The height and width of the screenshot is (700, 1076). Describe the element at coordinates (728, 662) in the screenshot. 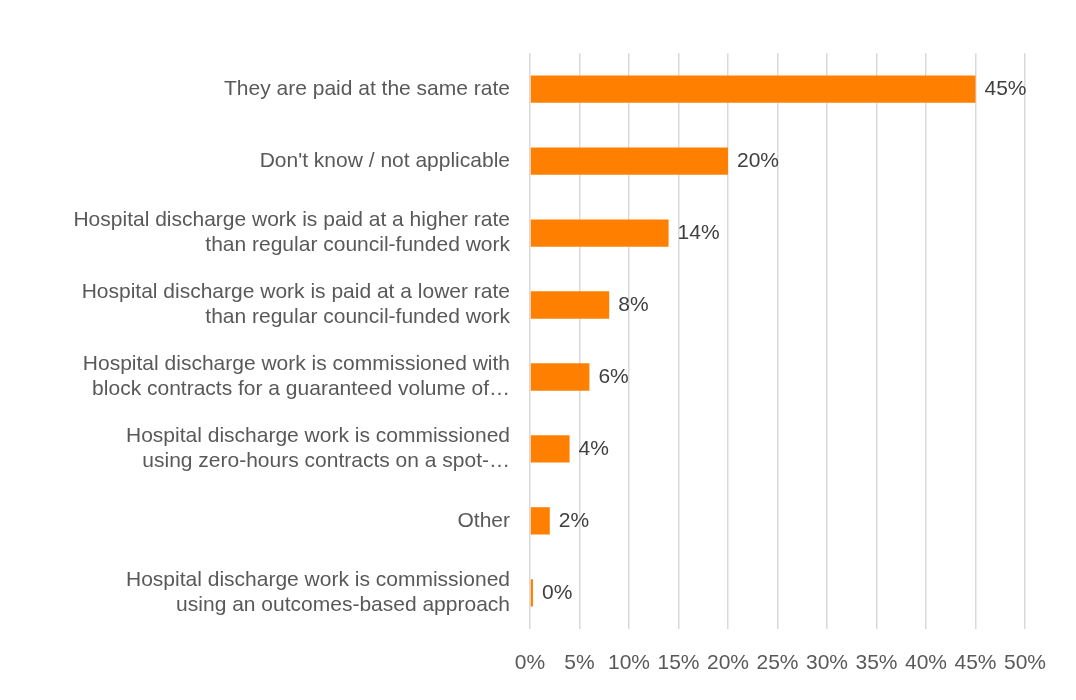

I see `x-tick-label: 20%` at that location.